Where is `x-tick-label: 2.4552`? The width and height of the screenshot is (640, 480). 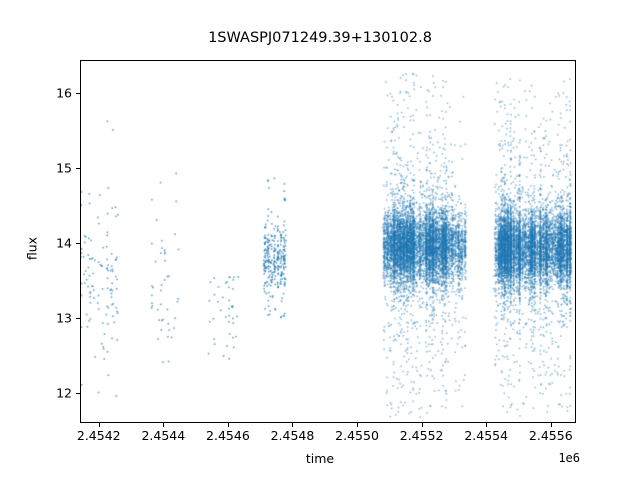
x-tick-label: 2.4552 is located at coordinates (421, 435).